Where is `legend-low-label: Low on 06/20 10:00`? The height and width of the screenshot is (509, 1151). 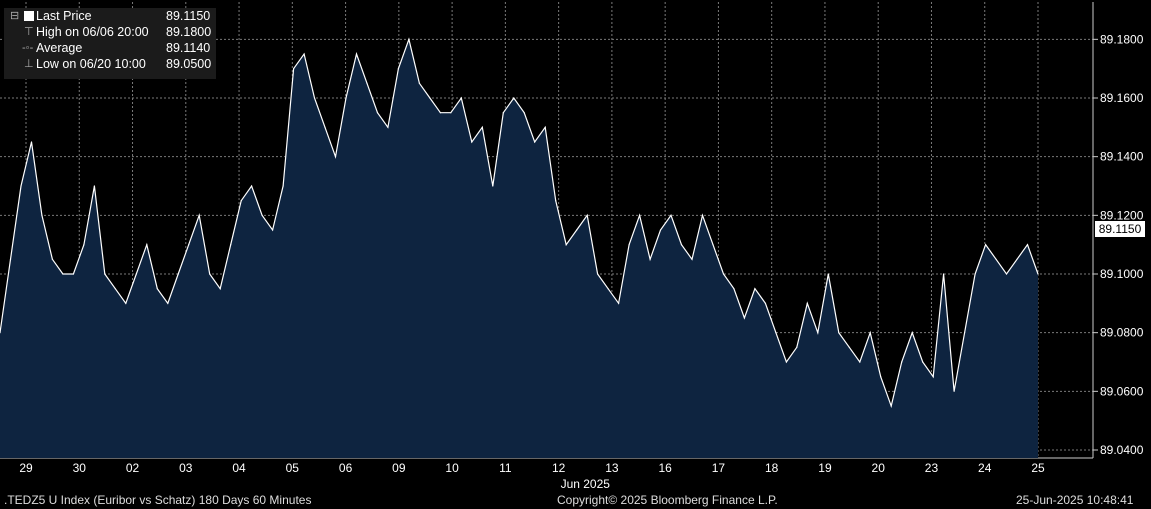 legend-low-label: Low on 06/20 10:00 is located at coordinates (91, 64).